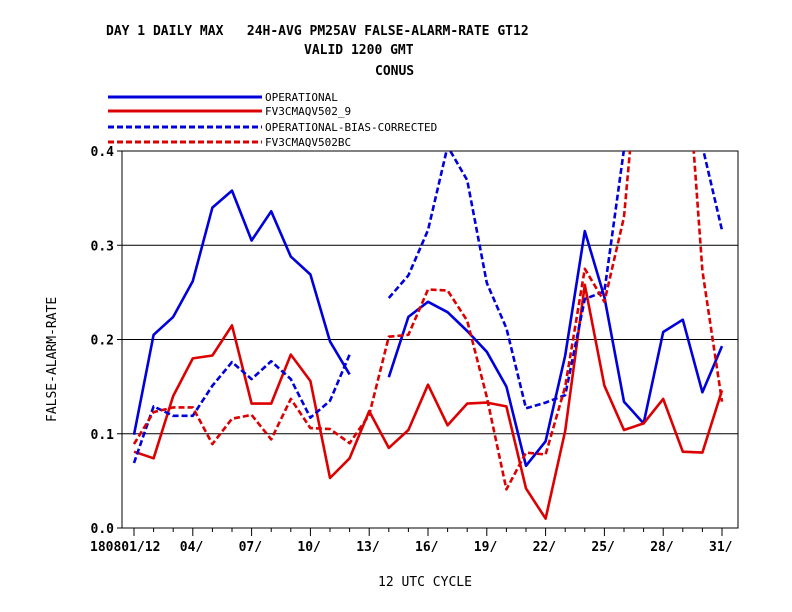 The width and height of the screenshot is (792, 612). What do you see at coordinates (603, 547) in the screenshot?
I see `x-tick-label-8: 25/` at bounding box center [603, 547].